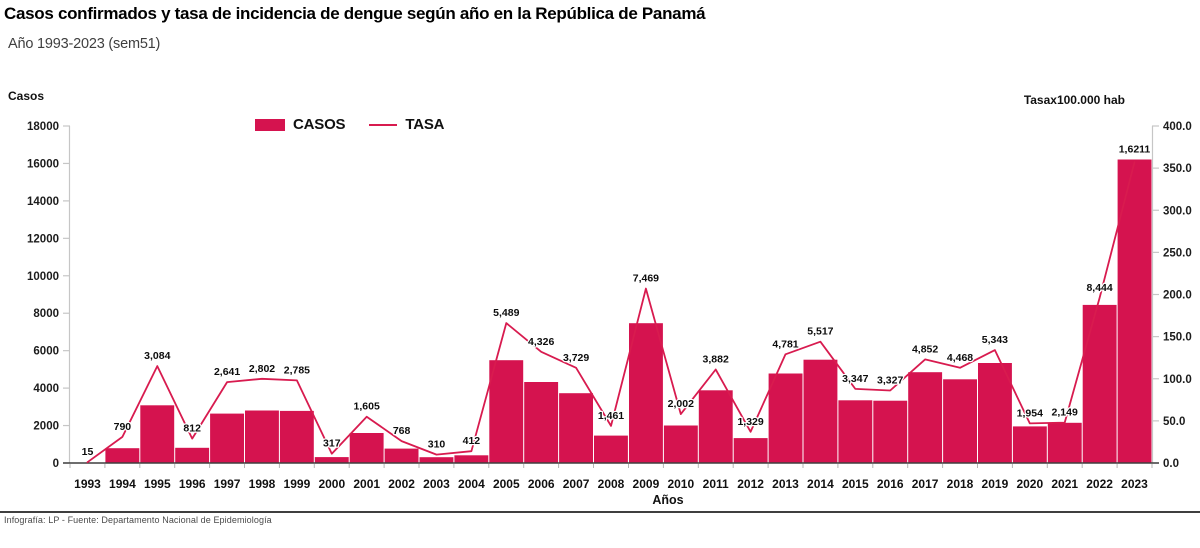  I want to click on year-label-2011: 2011, so click(716, 484).